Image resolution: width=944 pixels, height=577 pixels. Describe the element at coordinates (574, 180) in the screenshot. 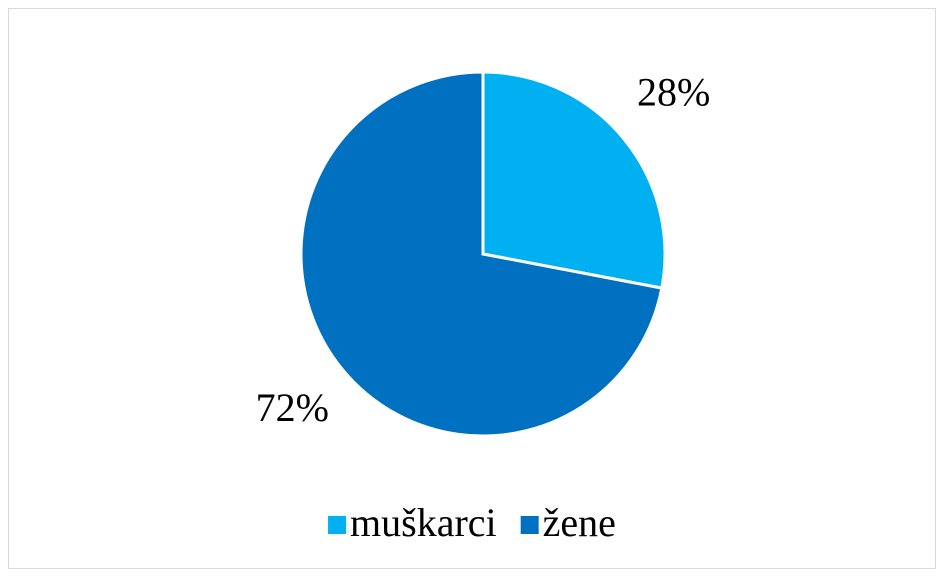

I see `pie-slice` at that location.